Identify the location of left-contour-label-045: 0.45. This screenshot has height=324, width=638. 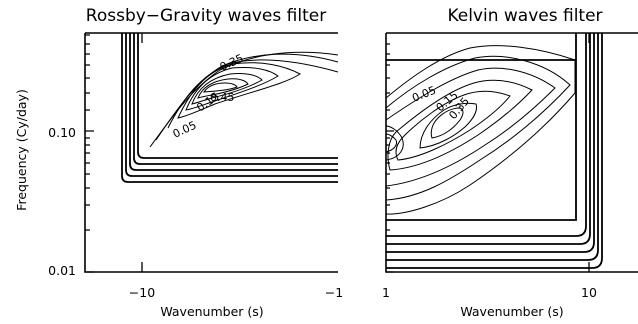
(222, 97).